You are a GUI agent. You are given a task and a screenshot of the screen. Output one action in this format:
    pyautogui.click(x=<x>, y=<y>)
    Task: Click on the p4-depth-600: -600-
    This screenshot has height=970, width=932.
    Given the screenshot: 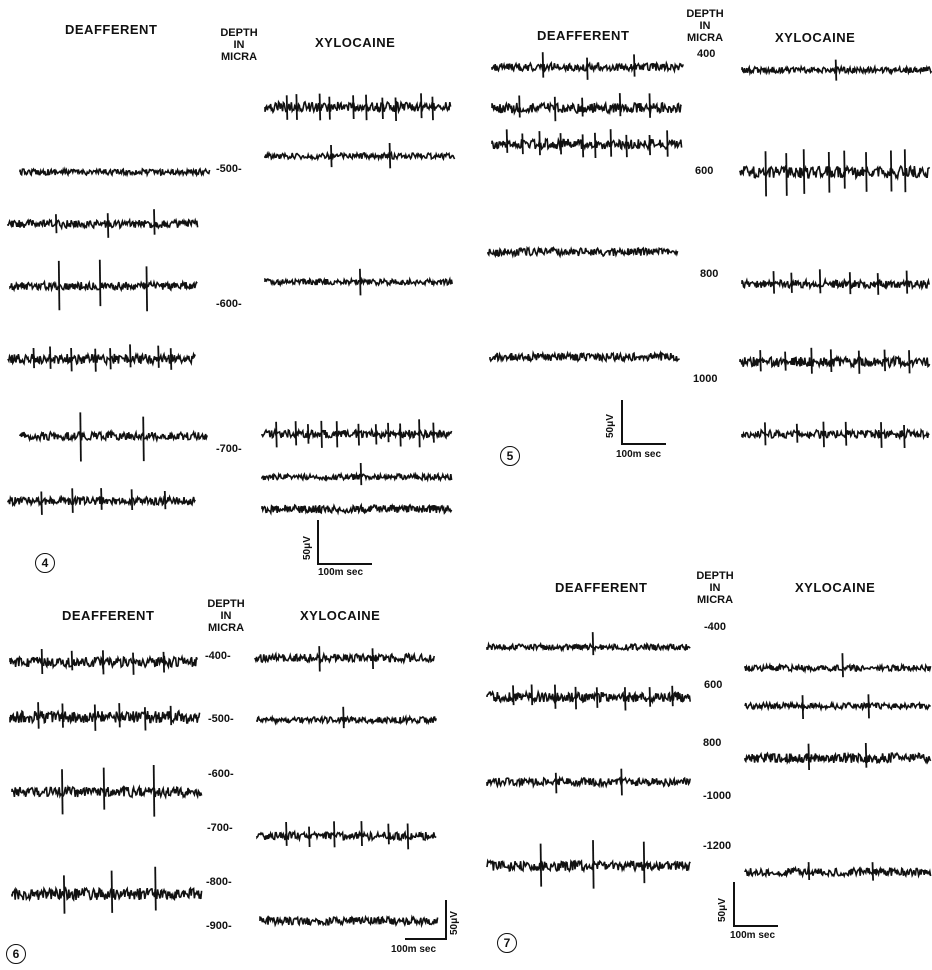 What is the action you would take?
    pyautogui.click(x=229, y=304)
    